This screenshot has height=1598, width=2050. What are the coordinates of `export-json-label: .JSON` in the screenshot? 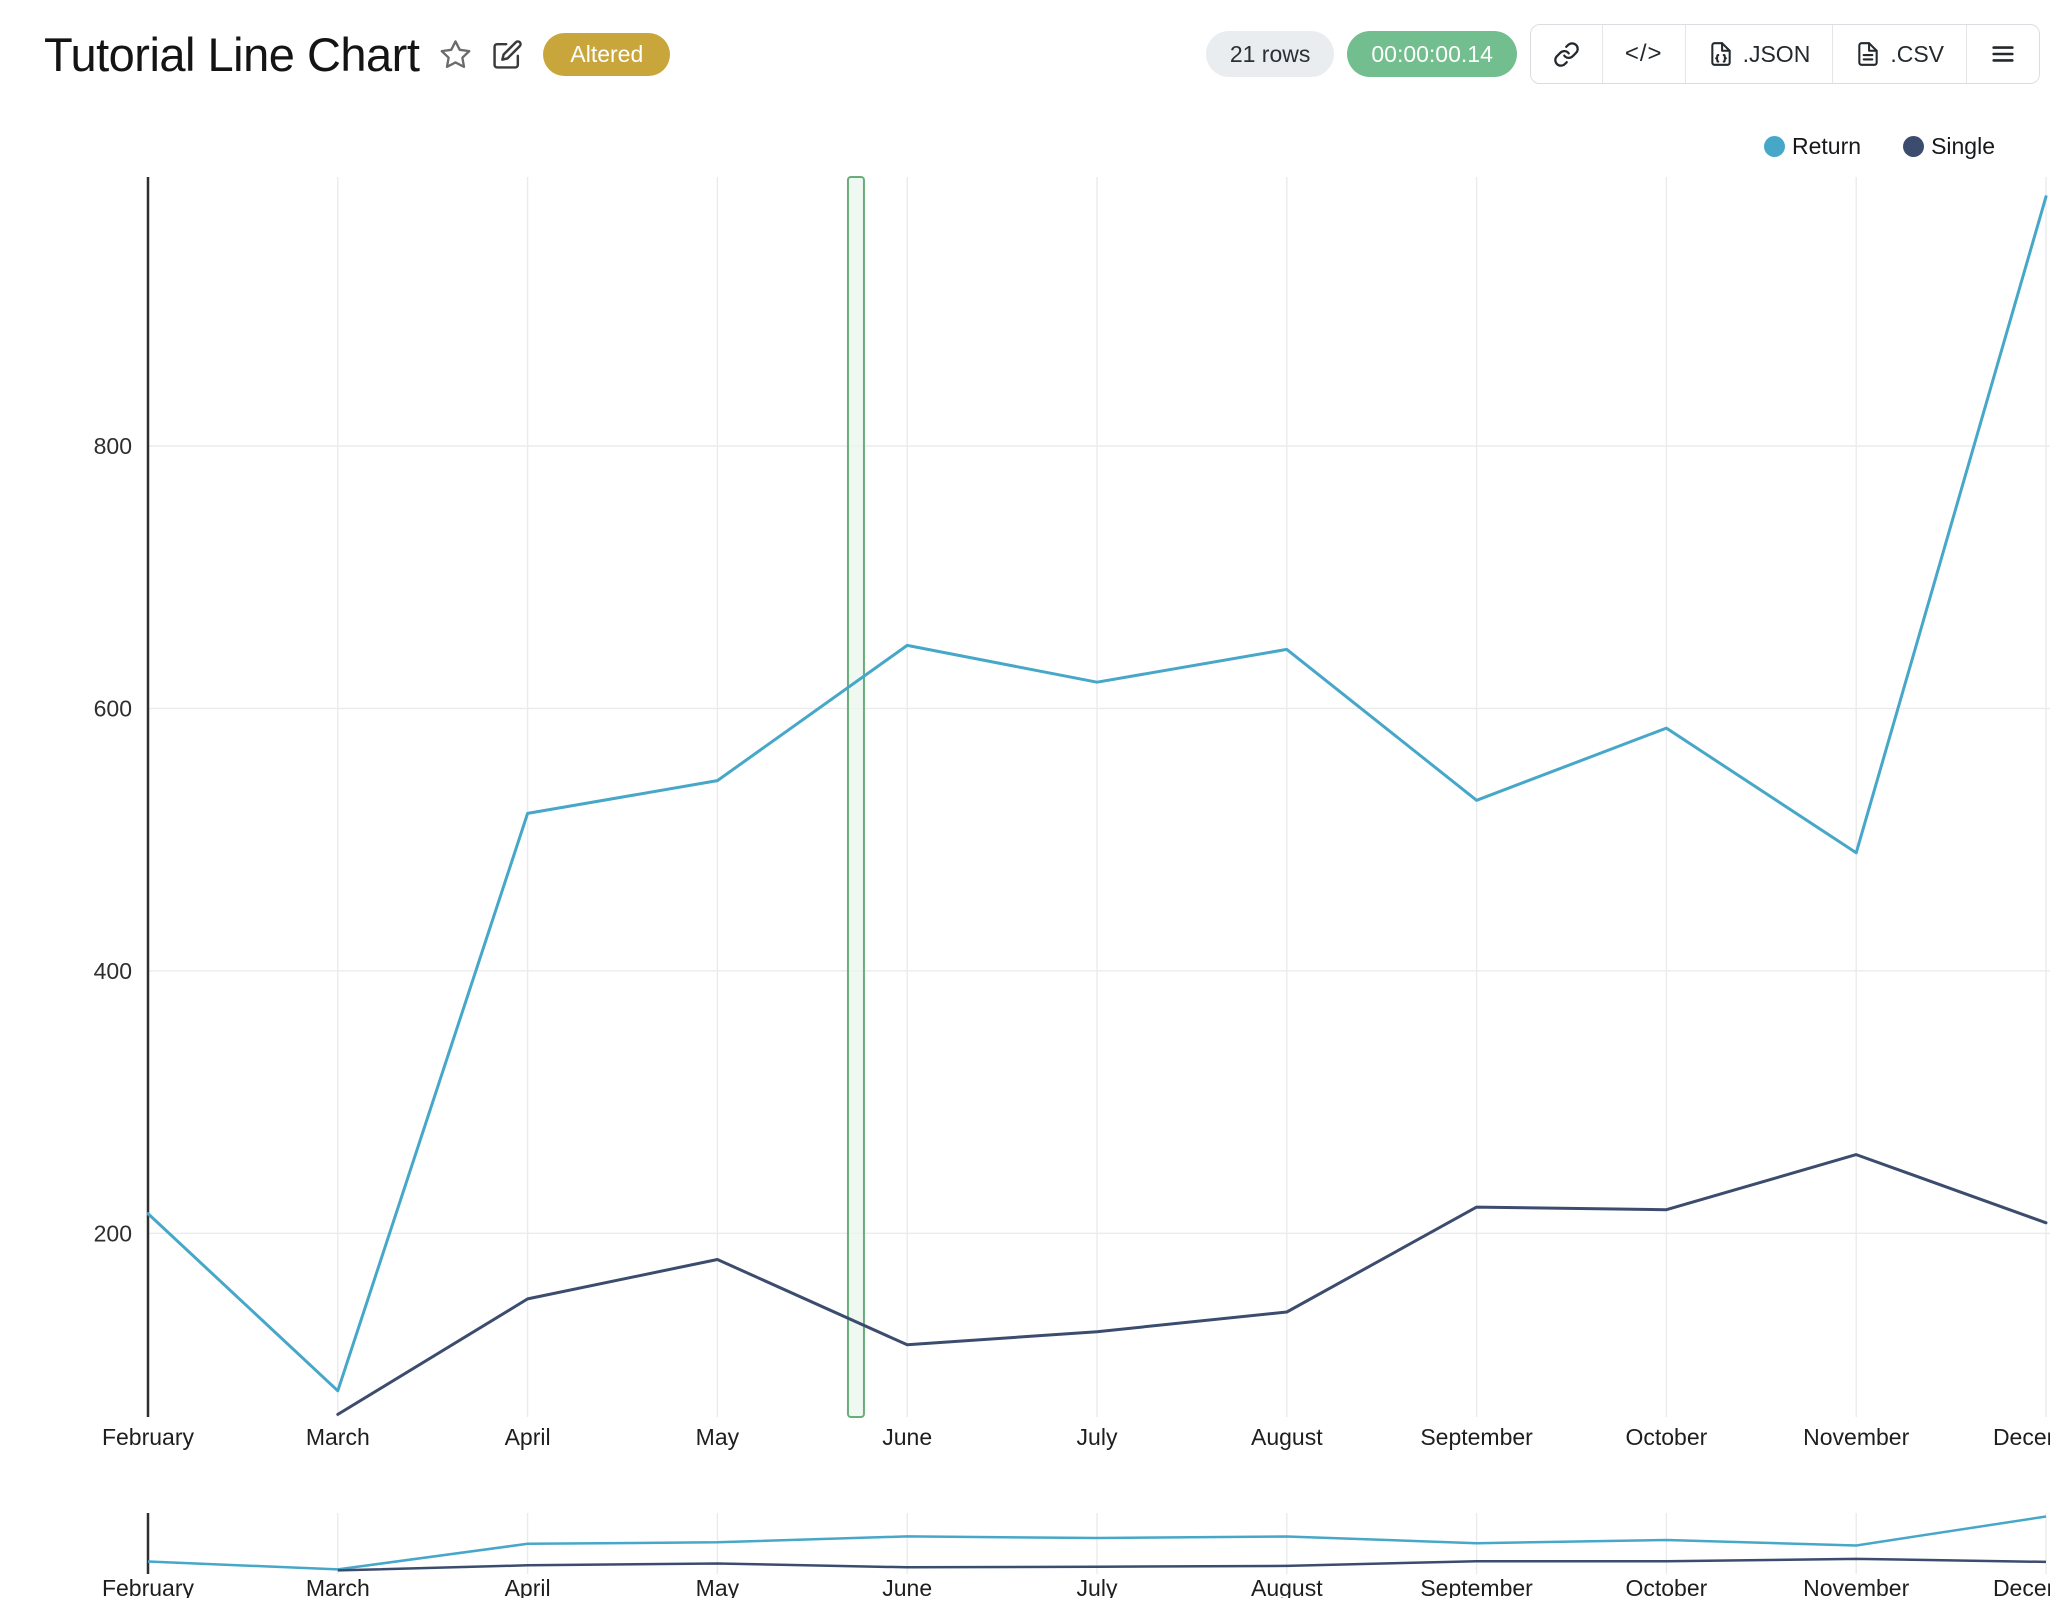 It's located at (1776, 53).